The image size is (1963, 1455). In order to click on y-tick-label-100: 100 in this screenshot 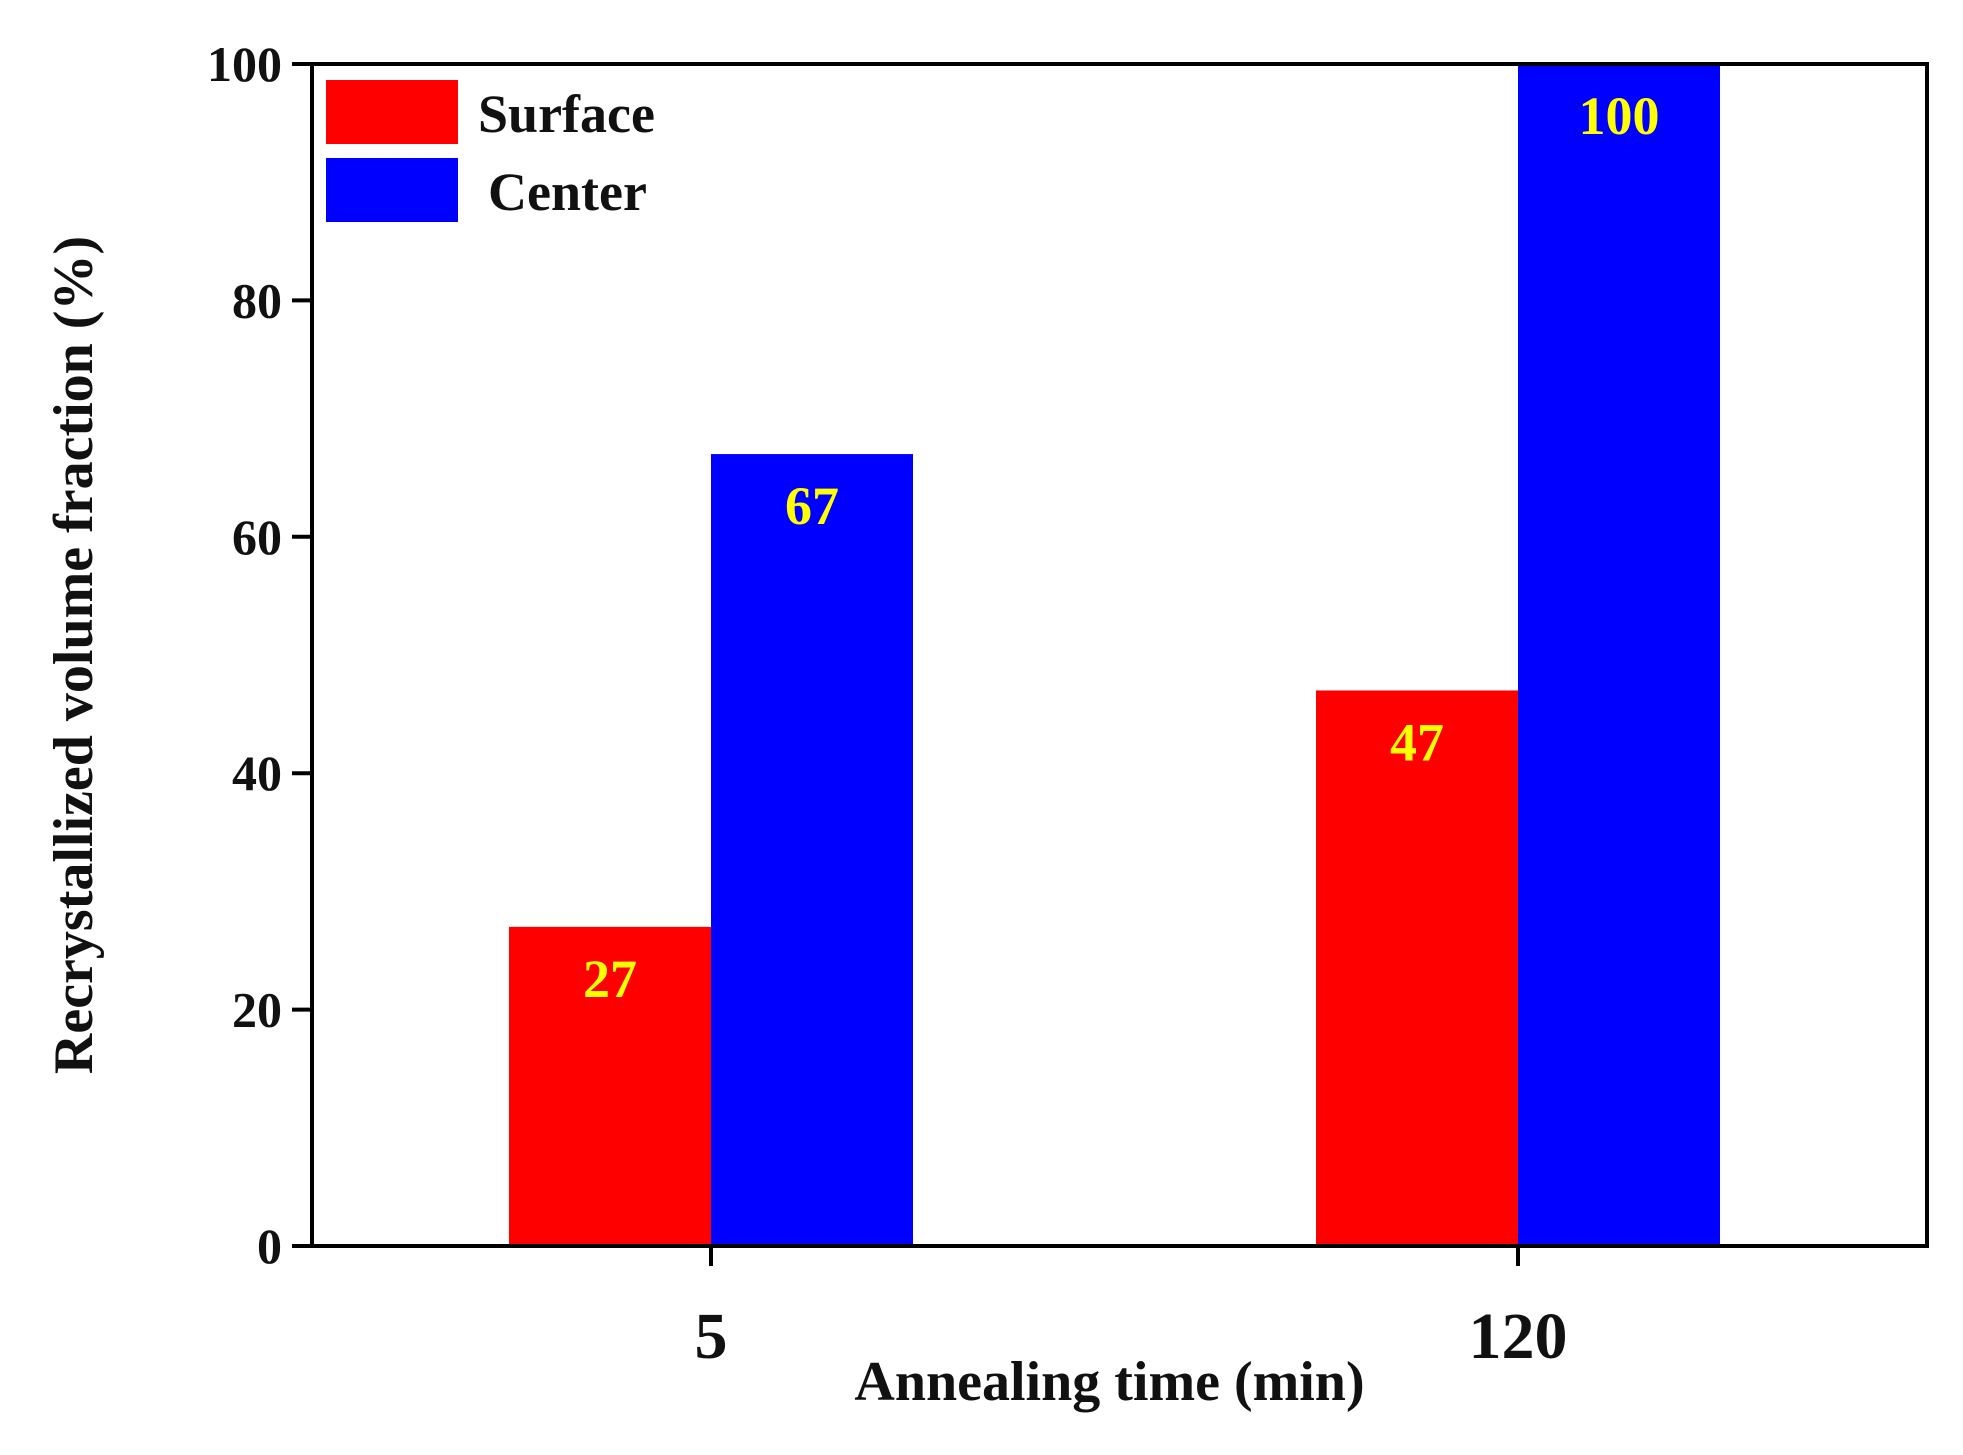, I will do `click(244, 64)`.